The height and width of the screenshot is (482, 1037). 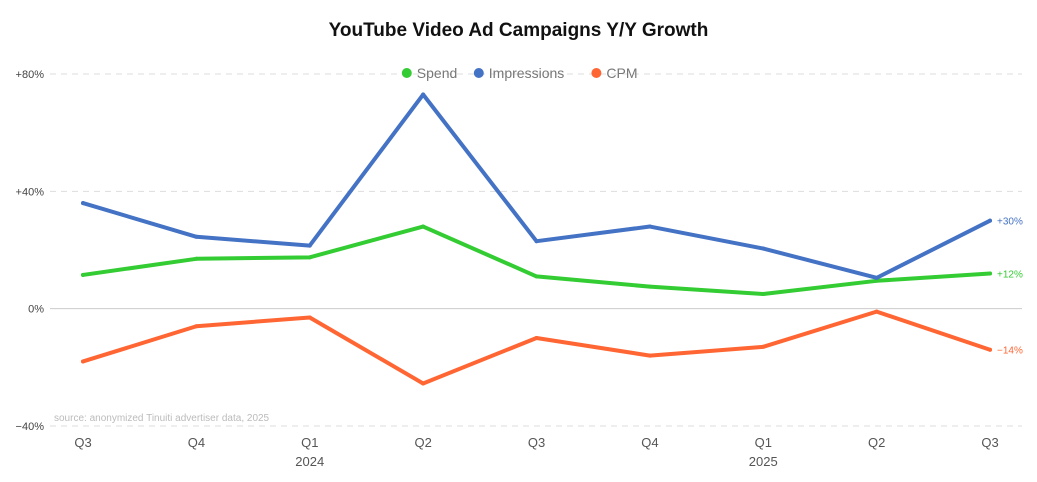 What do you see at coordinates (526, 73) in the screenshot?
I see `legend-label: Impressions` at bounding box center [526, 73].